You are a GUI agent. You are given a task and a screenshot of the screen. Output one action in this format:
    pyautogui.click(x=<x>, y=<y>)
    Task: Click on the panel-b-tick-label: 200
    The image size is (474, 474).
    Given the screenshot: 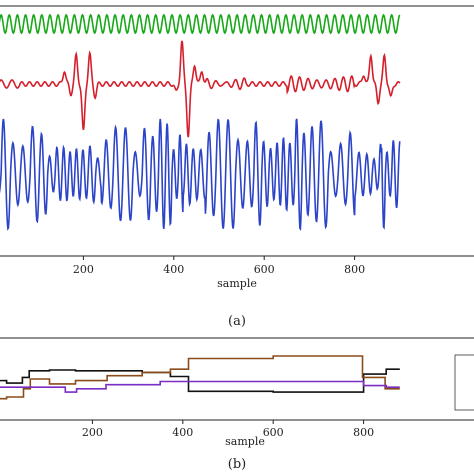 What is the action you would take?
    pyautogui.click(x=92, y=432)
    